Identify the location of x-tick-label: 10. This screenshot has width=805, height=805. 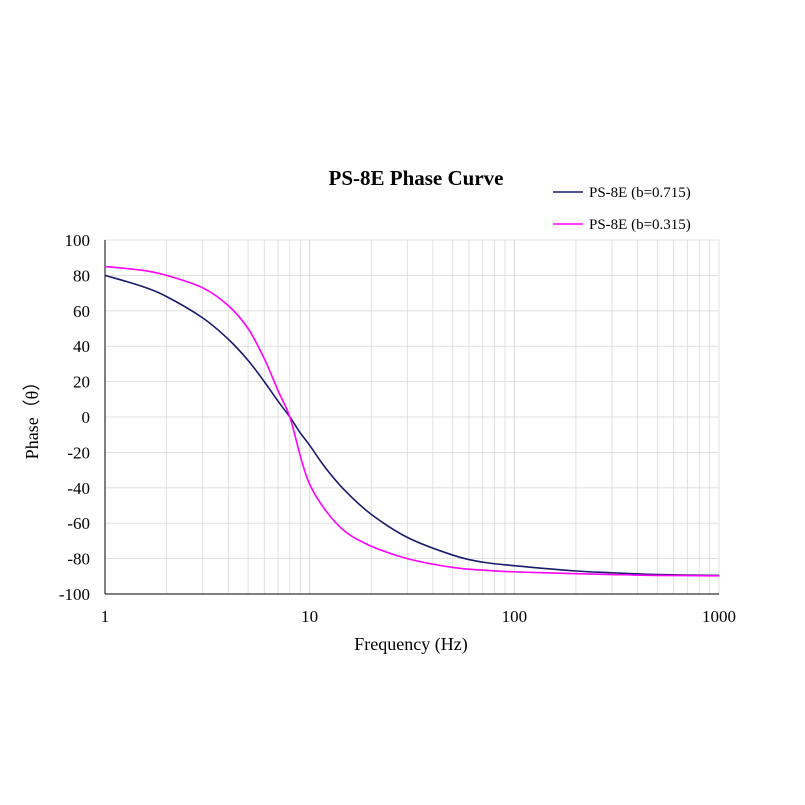
(309, 616).